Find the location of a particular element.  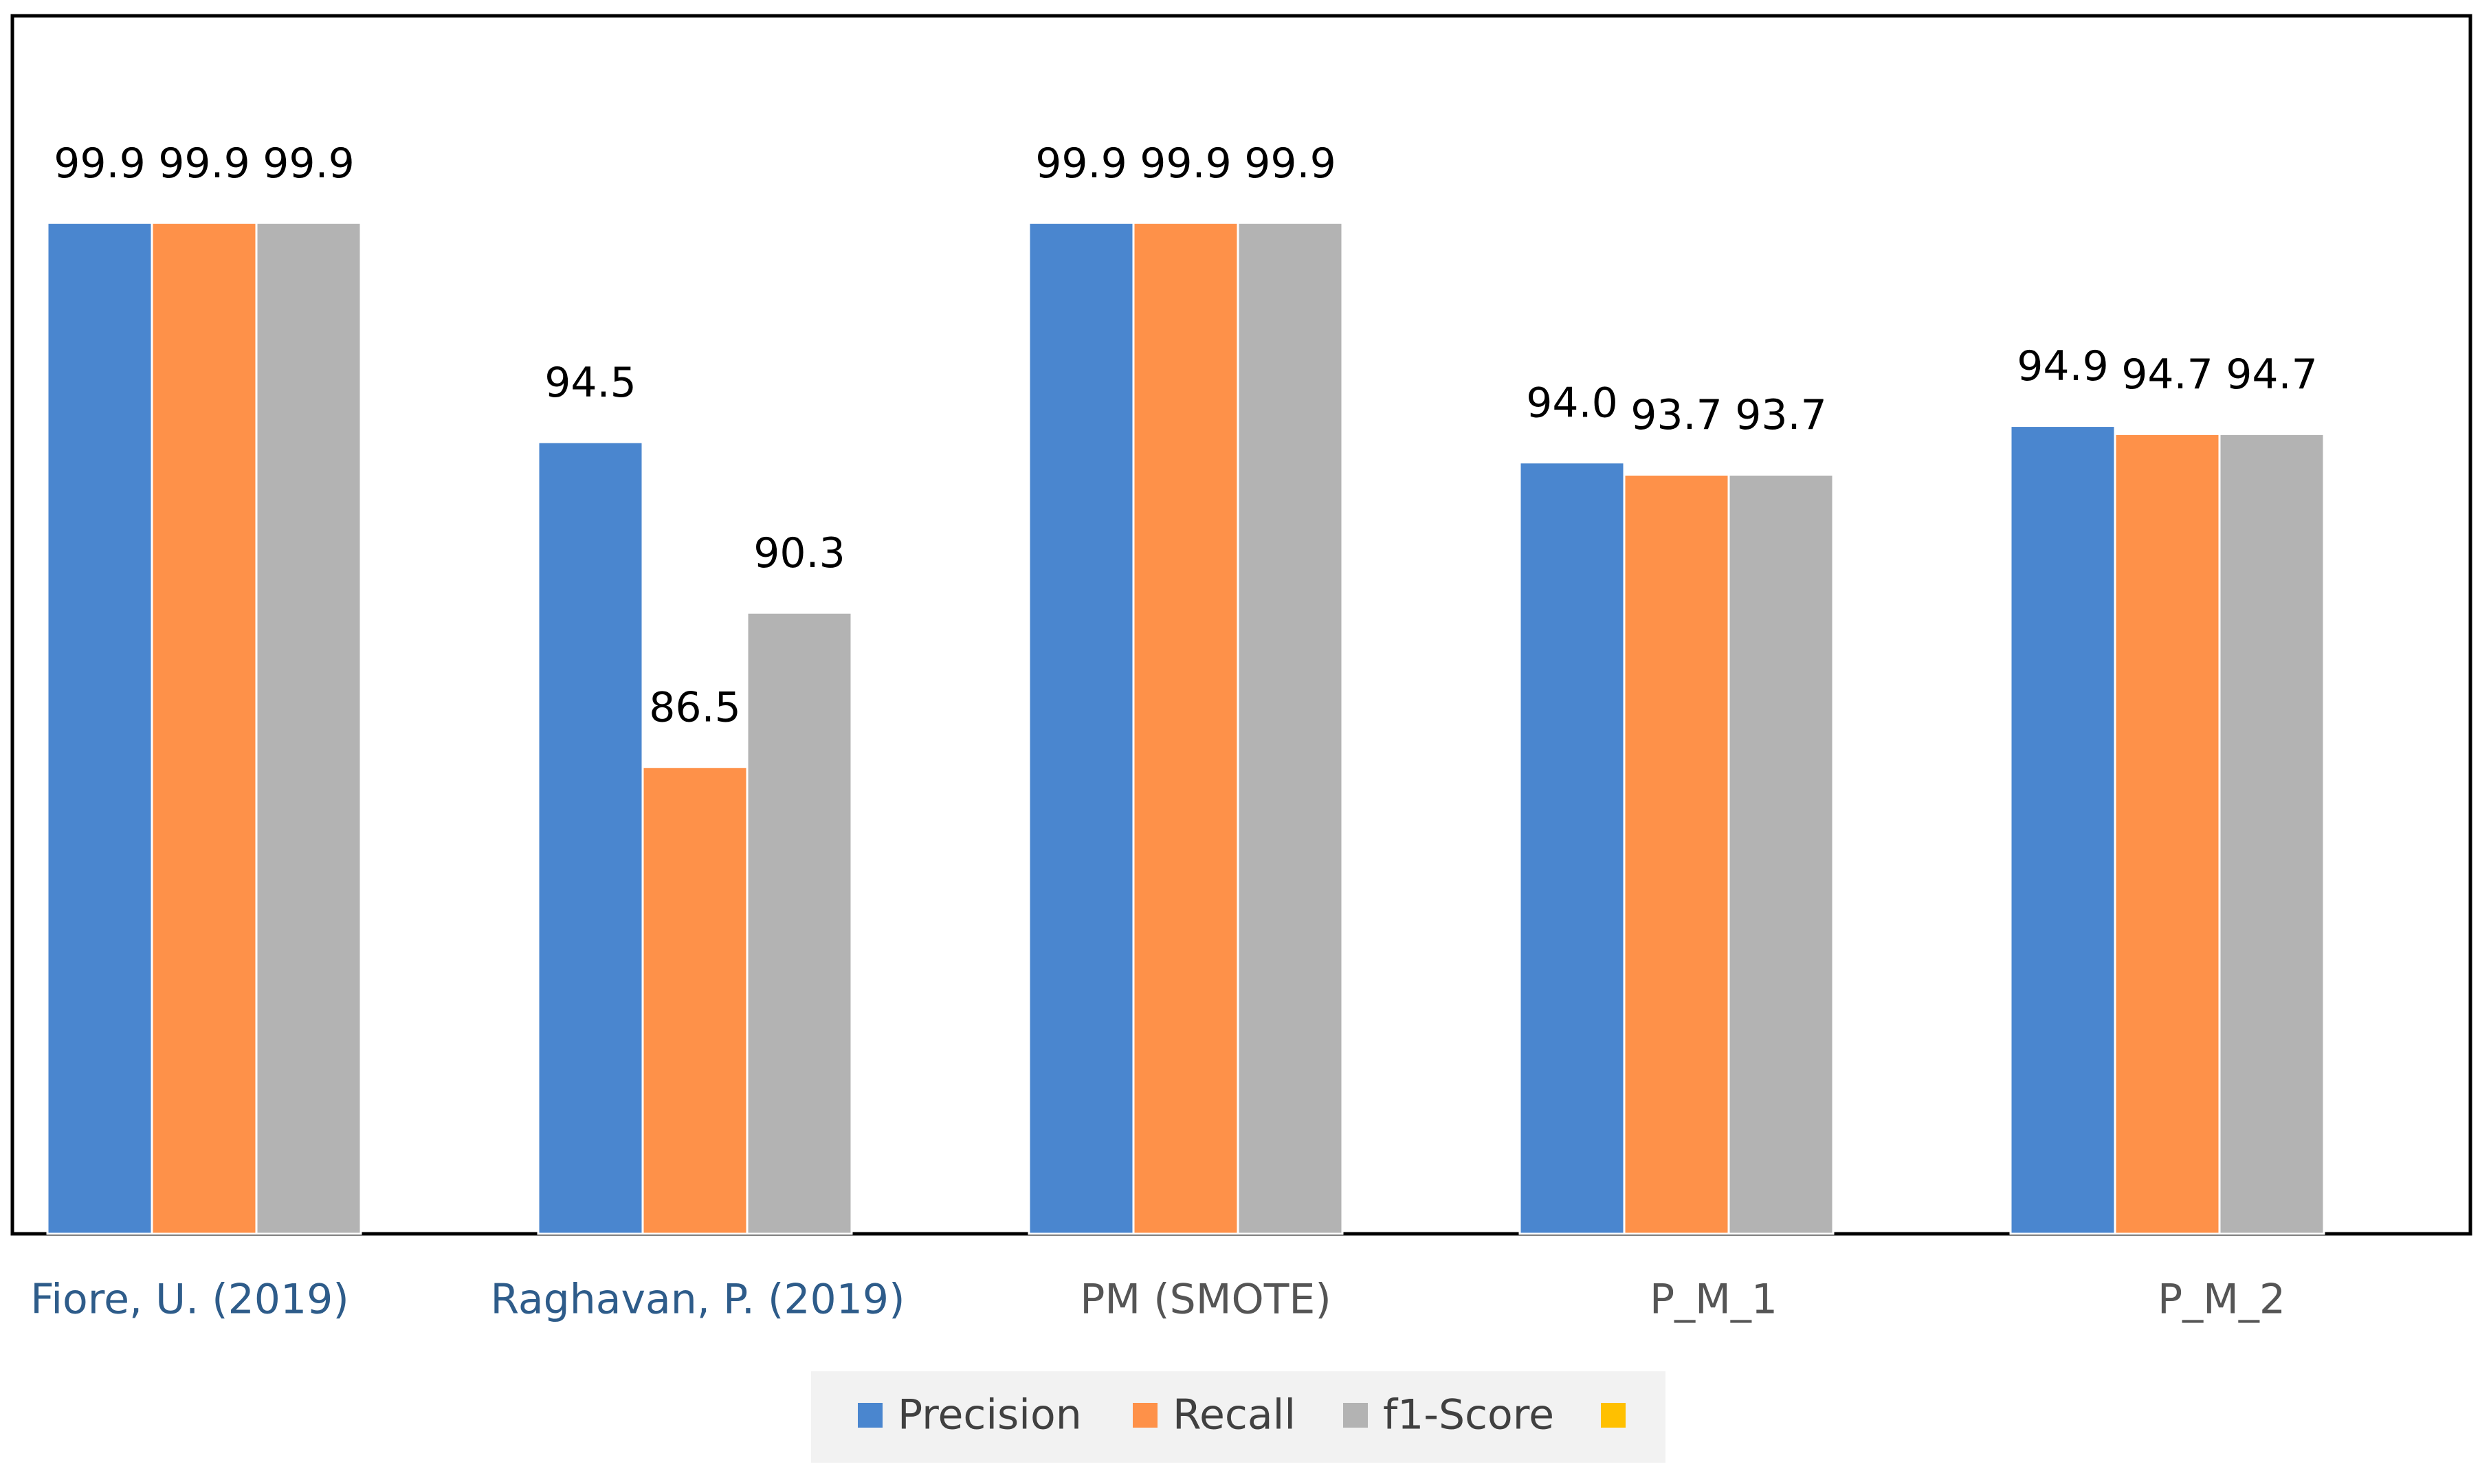

data-label: 86.5 is located at coordinates (695, 707).